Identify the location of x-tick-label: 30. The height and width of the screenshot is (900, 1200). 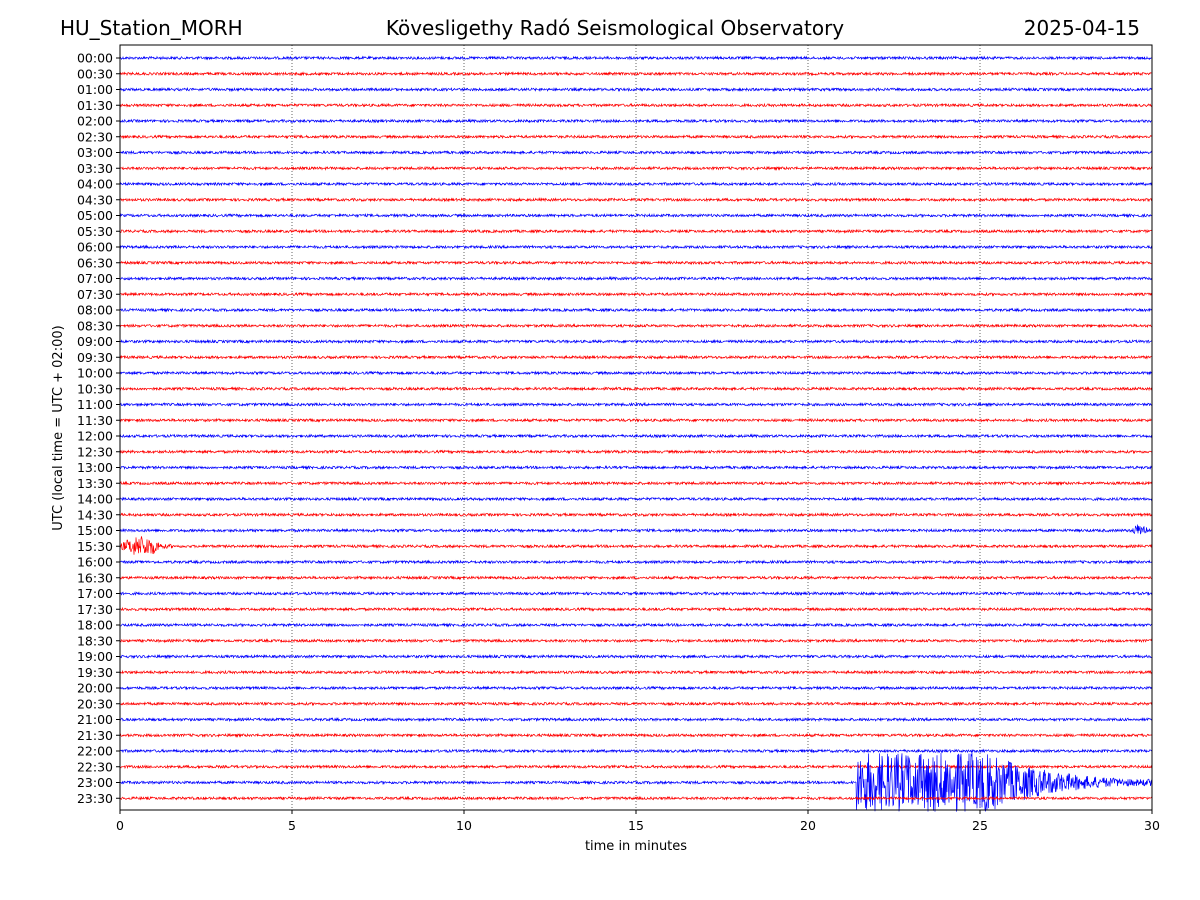
(1152, 825).